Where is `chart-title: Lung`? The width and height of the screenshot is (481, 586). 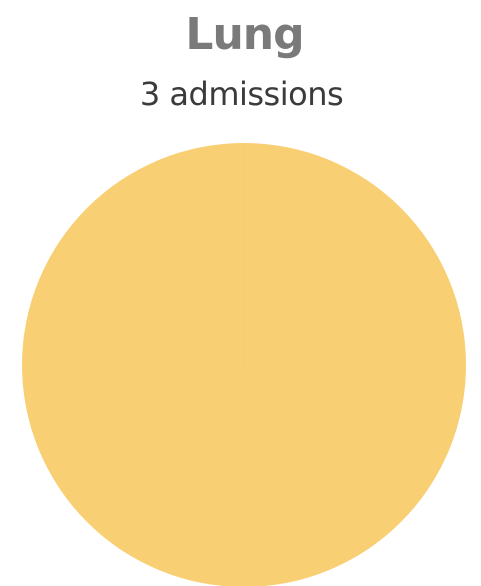
chart-title: Lung is located at coordinates (244, 34).